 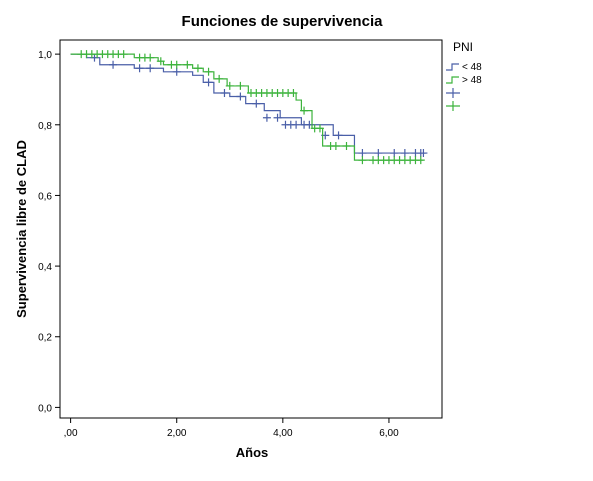 What do you see at coordinates (389, 433) in the screenshot?
I see `x-tick-label: 6,00` at bounding box center [389, 433].